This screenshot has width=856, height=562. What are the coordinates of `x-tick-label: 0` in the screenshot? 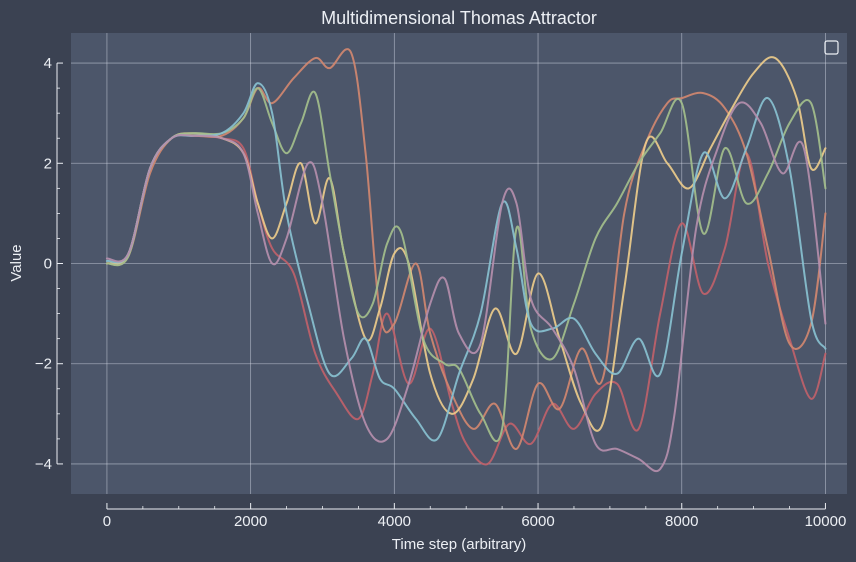 It's located at (107, 521).